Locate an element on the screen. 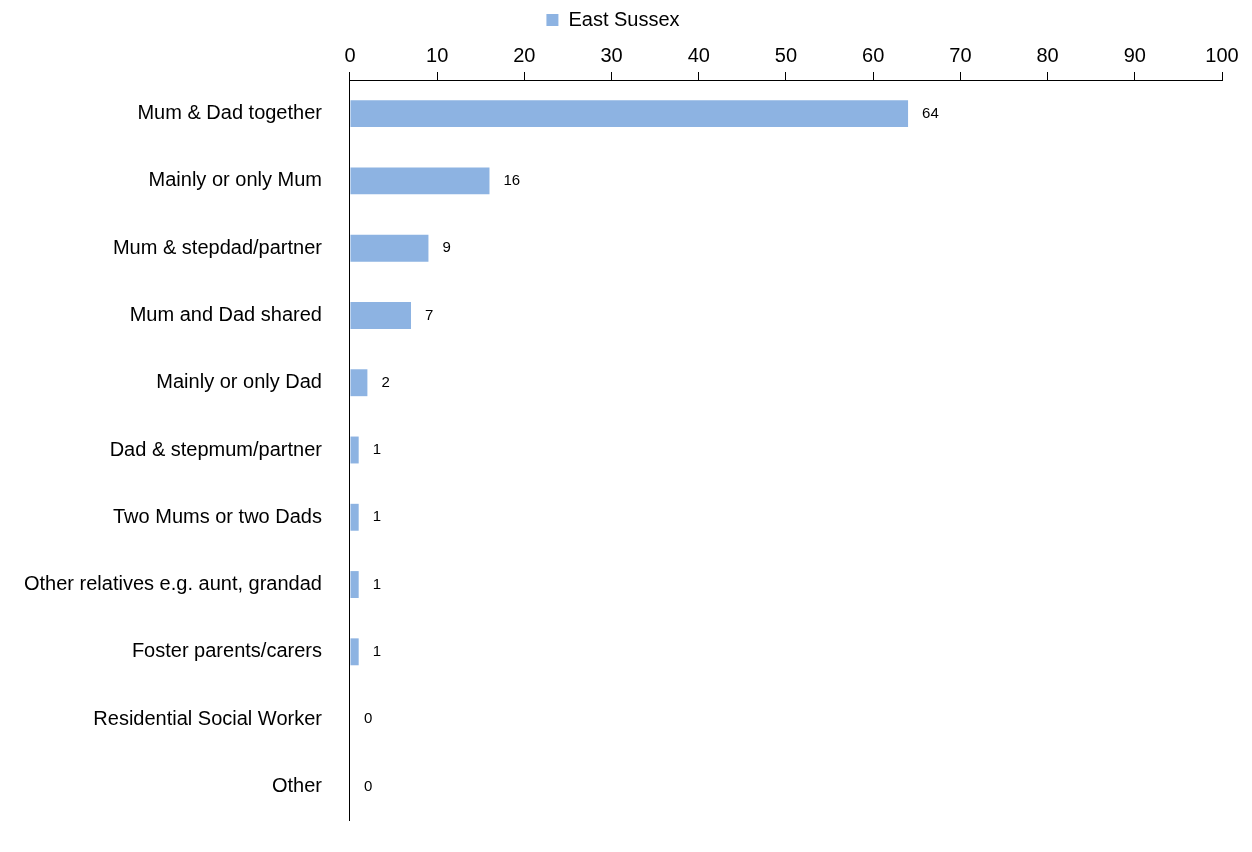  x-tick-label: 90 is located at coordinates (1134, 54).